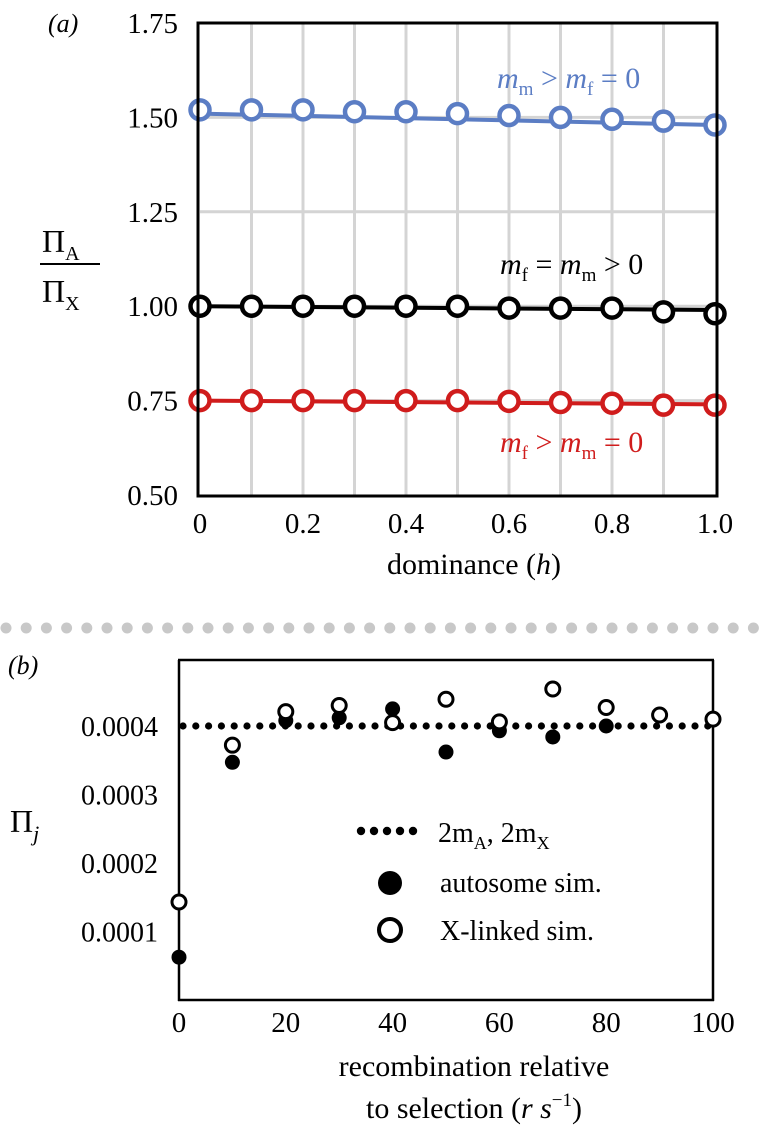 This screenshot has height=1131, width=766. Describe the element at coordinates (152, 24) in the screenshot. I see `y-tick-label: 1.75` at that location.